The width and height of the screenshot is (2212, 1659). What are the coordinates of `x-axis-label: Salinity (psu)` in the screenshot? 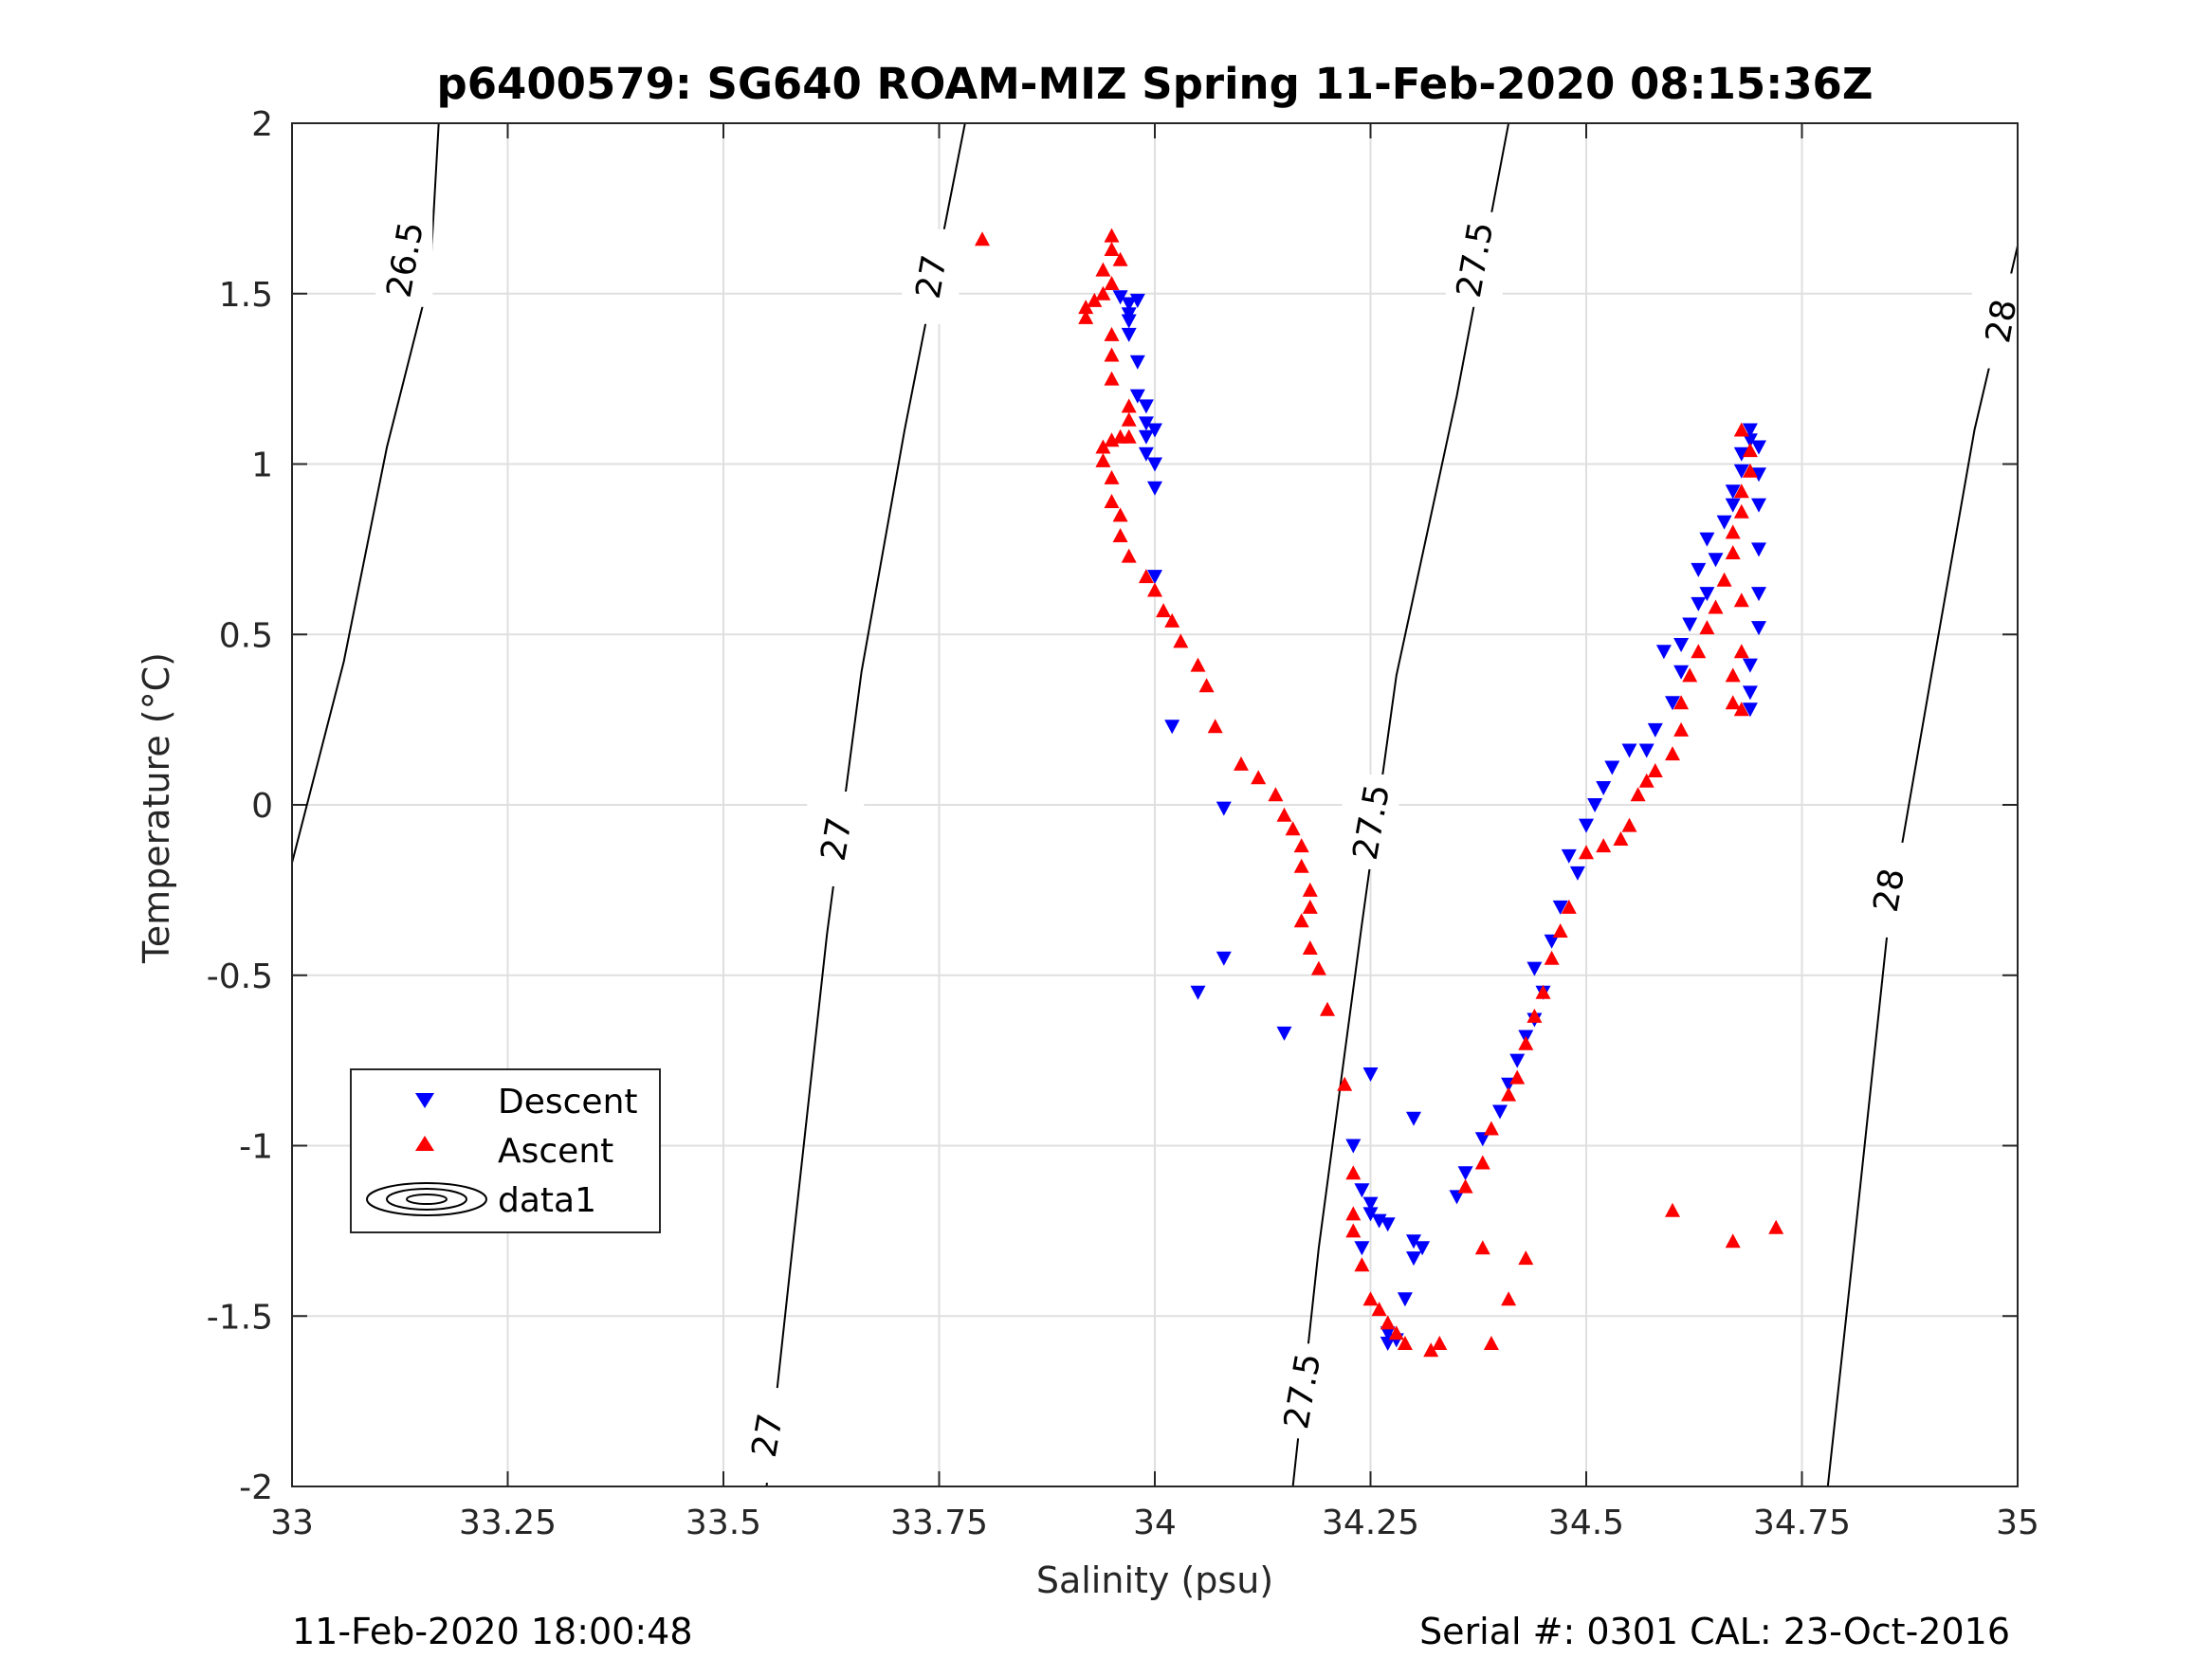 It's located at (1154, 1580).